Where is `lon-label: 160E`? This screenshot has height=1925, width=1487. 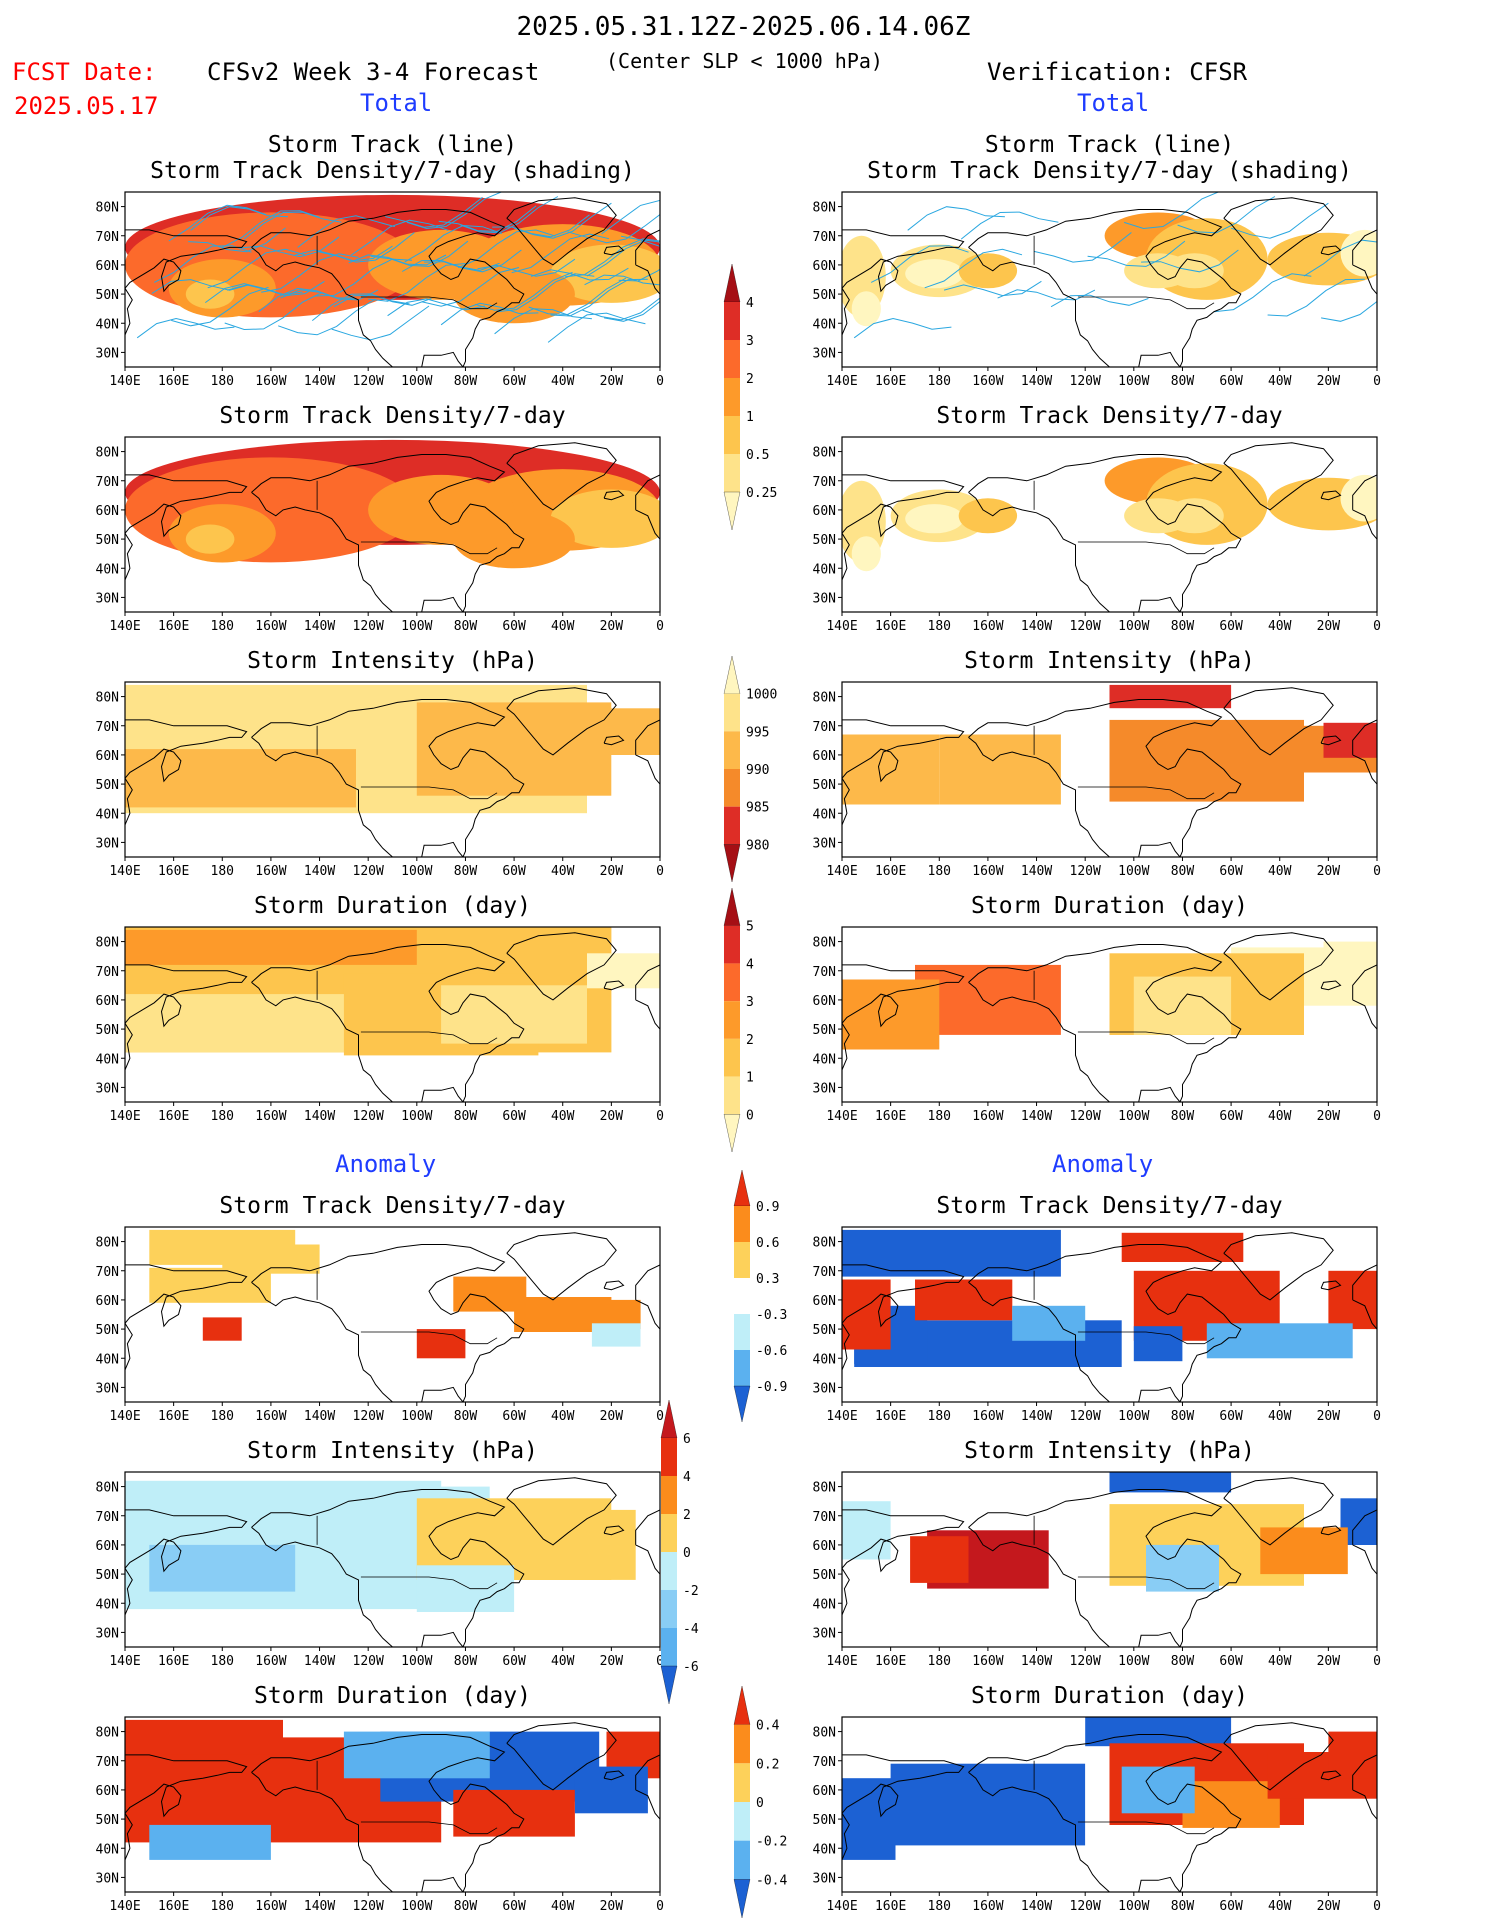 lon-label: 160E is located at coordinates (173, 871).